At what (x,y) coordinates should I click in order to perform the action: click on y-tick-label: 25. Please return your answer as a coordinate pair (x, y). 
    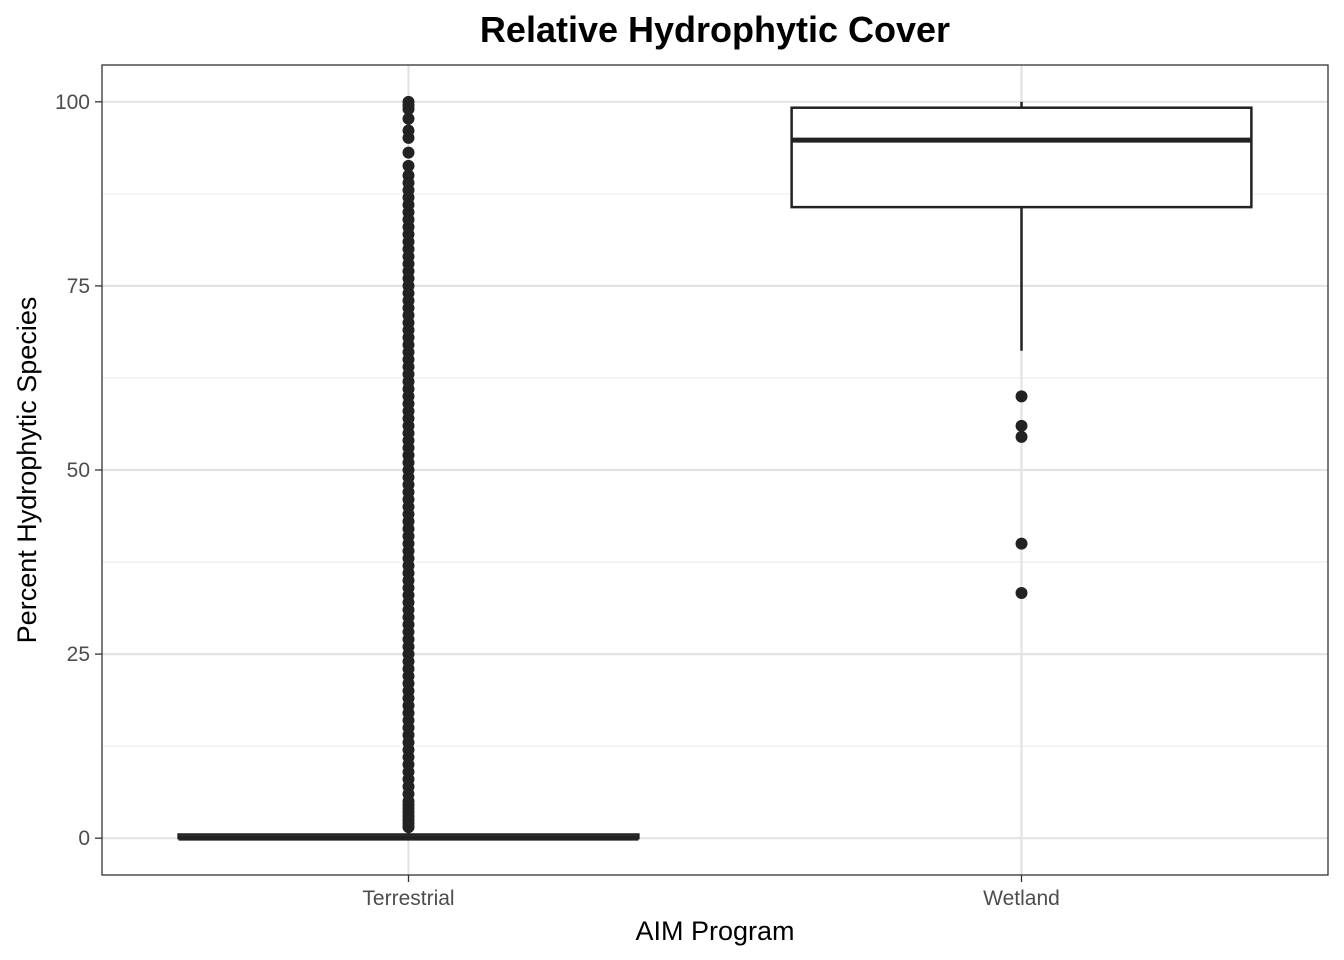
    Looking at the image, I should click on (78, 654).